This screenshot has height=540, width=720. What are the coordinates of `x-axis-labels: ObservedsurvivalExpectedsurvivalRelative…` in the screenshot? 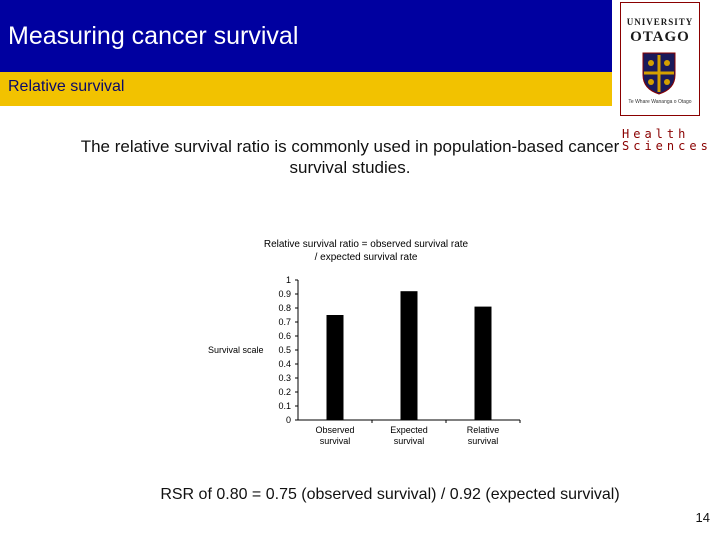 It's located at (407, 435).